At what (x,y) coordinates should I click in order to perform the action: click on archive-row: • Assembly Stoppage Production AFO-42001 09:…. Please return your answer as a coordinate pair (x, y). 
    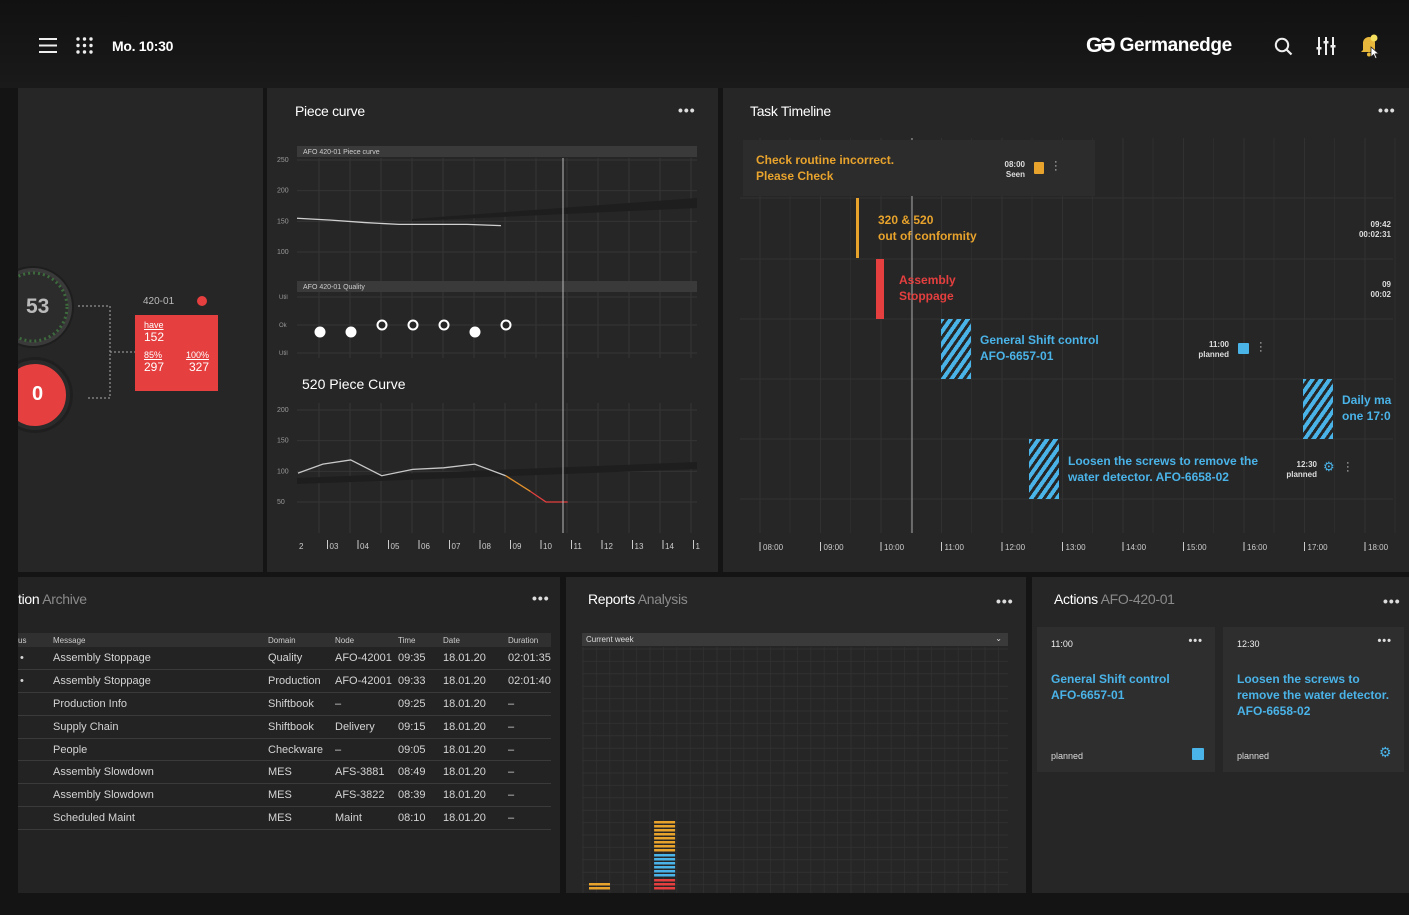
    Looking at the image, I should click on (284, 681).